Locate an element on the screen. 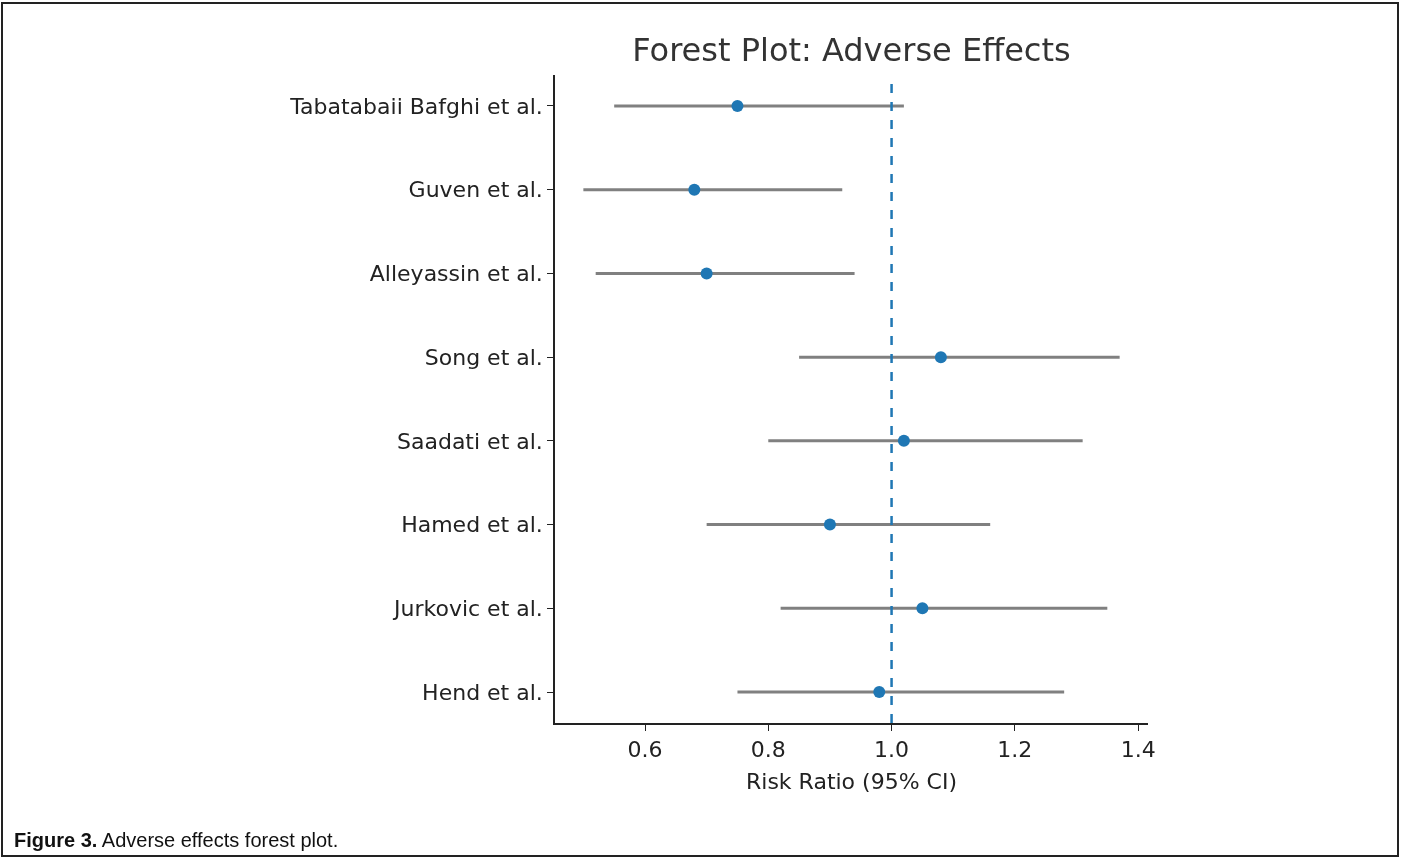  x-tick-label: 1.2 is located at coordinates (1015, 750).